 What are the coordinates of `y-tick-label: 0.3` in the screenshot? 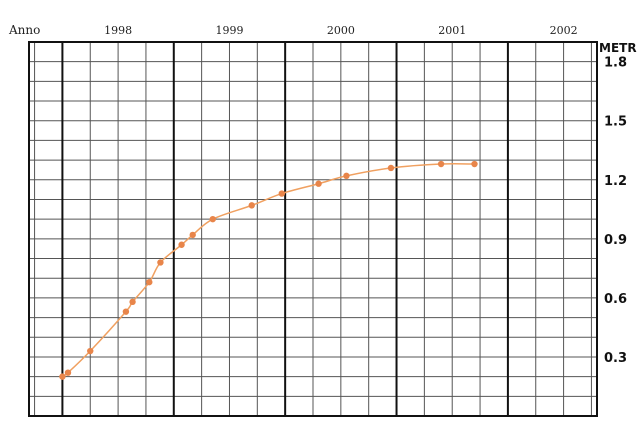 It's located at (615, 358).